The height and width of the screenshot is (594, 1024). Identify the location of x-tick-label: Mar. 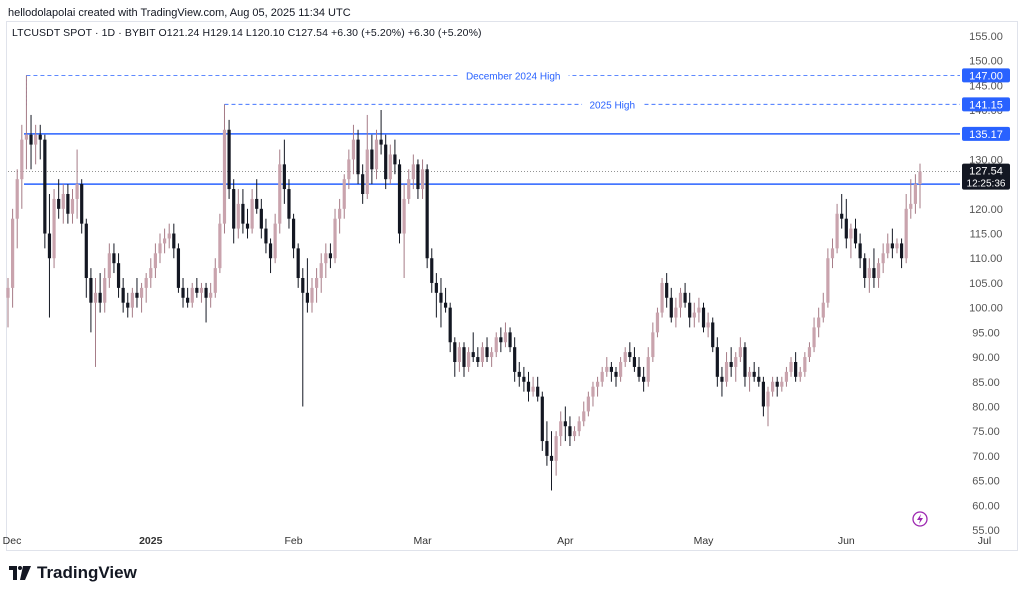
(422, 541).